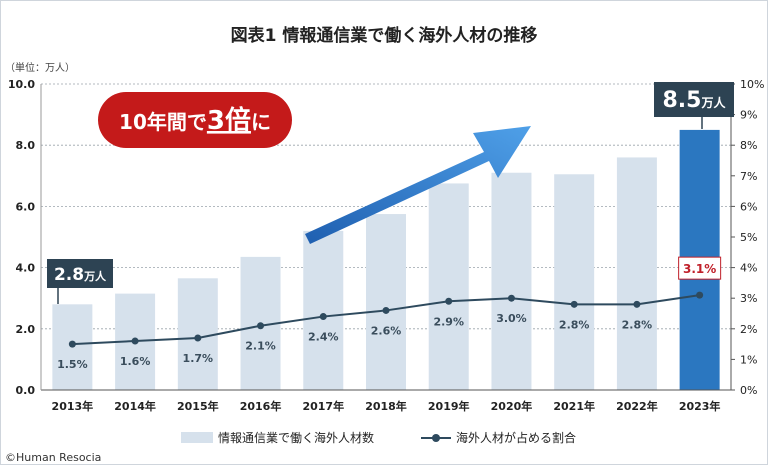  I want to click on y-left-tick-label: 6.0, so click(26, 206).